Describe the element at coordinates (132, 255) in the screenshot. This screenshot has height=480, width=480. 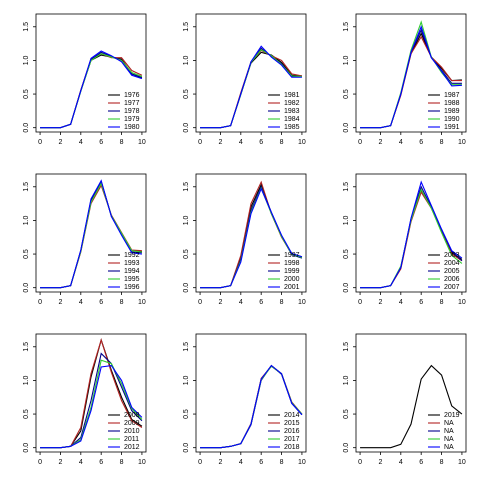
I see `legend-label: 1992` at that location.